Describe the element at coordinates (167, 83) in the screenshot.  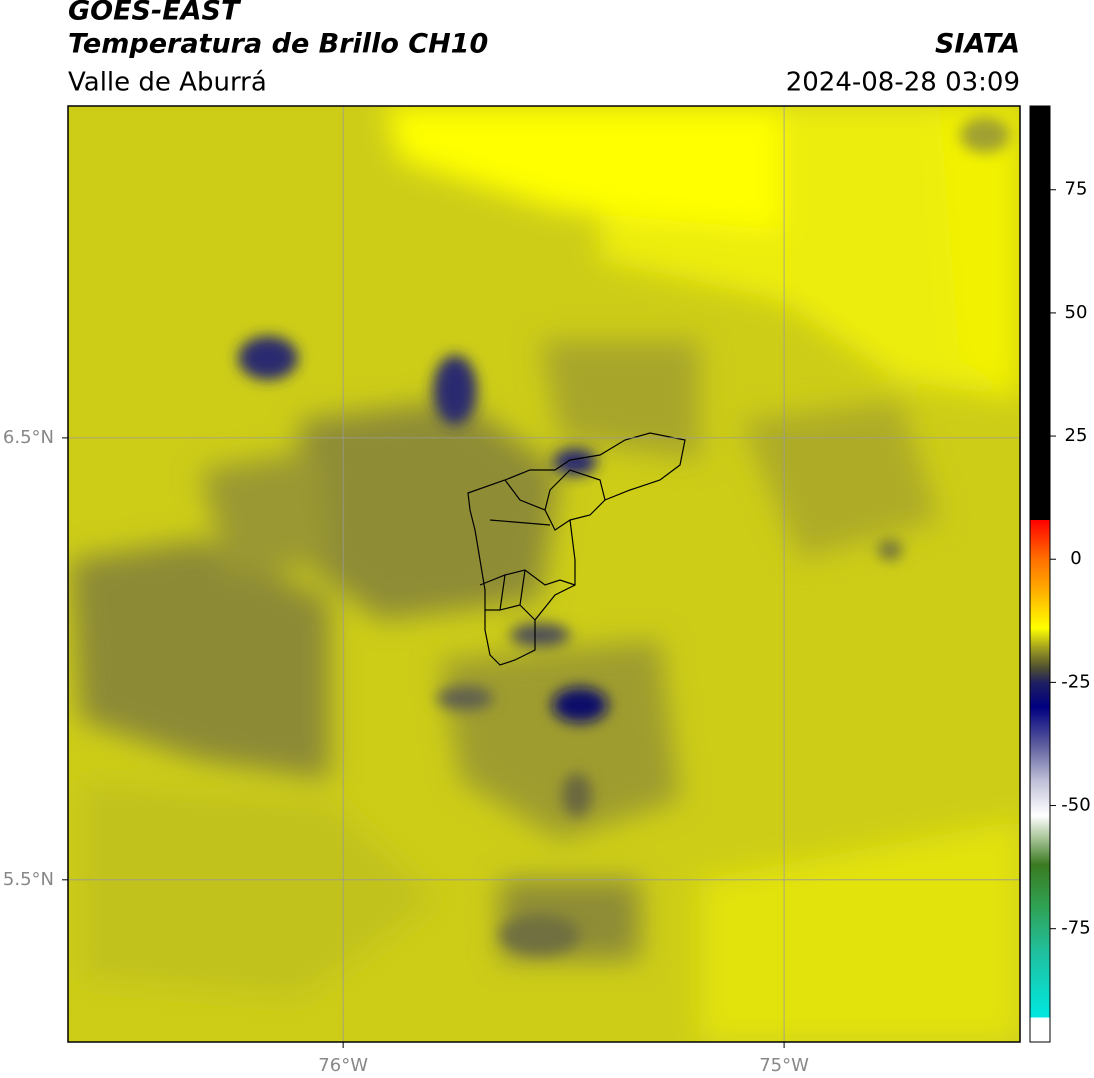
I see `region: Valle de Aburrá` at that location.